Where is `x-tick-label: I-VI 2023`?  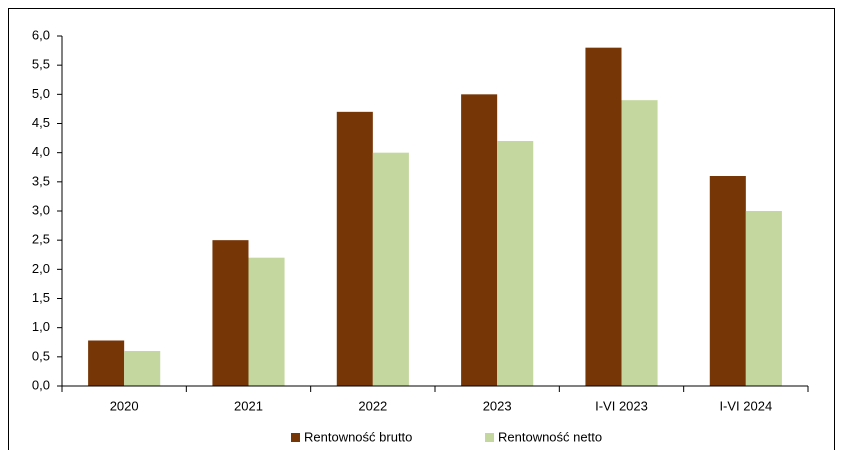 x-tick-label: I-VI 2023 is located at coordinates (621, 405).